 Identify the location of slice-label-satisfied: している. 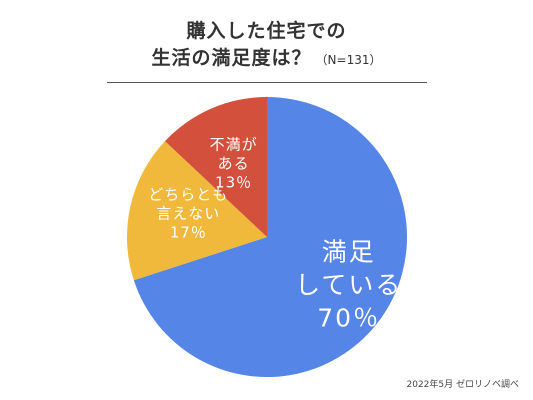
(348, 285).